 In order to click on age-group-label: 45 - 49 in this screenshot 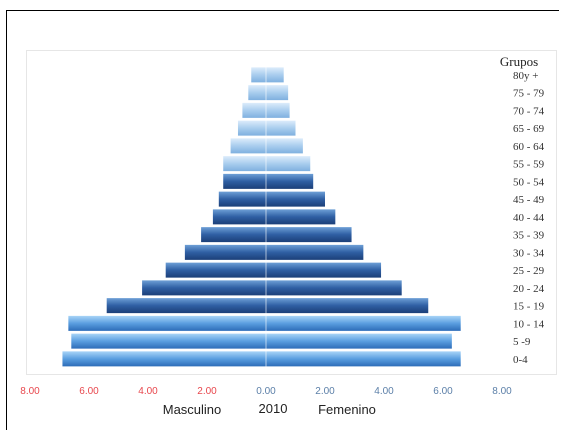, I will do `click(529, 200)`.